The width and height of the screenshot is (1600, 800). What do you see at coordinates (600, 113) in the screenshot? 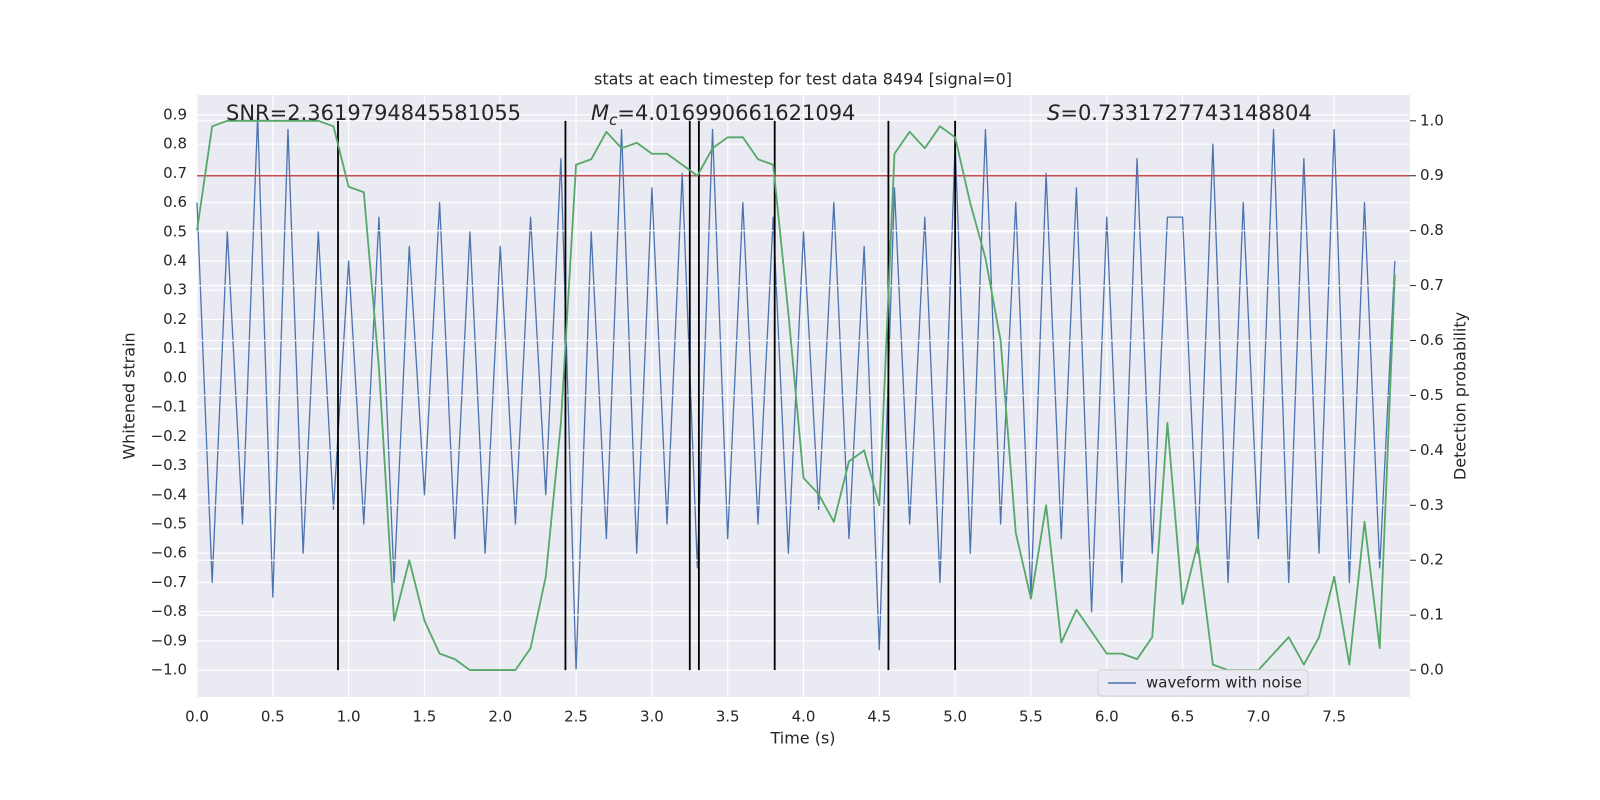
I see `annotation-symbol: M` at bounding box center [600, 113].